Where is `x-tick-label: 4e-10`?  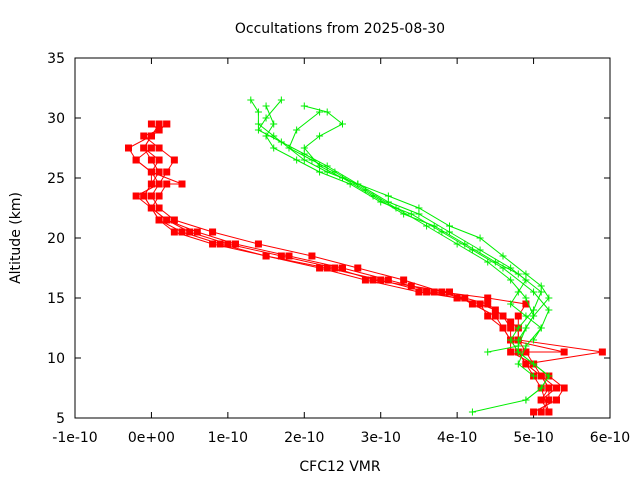
x-tick-label: 4e-10 is located at coordinates (457, 438).